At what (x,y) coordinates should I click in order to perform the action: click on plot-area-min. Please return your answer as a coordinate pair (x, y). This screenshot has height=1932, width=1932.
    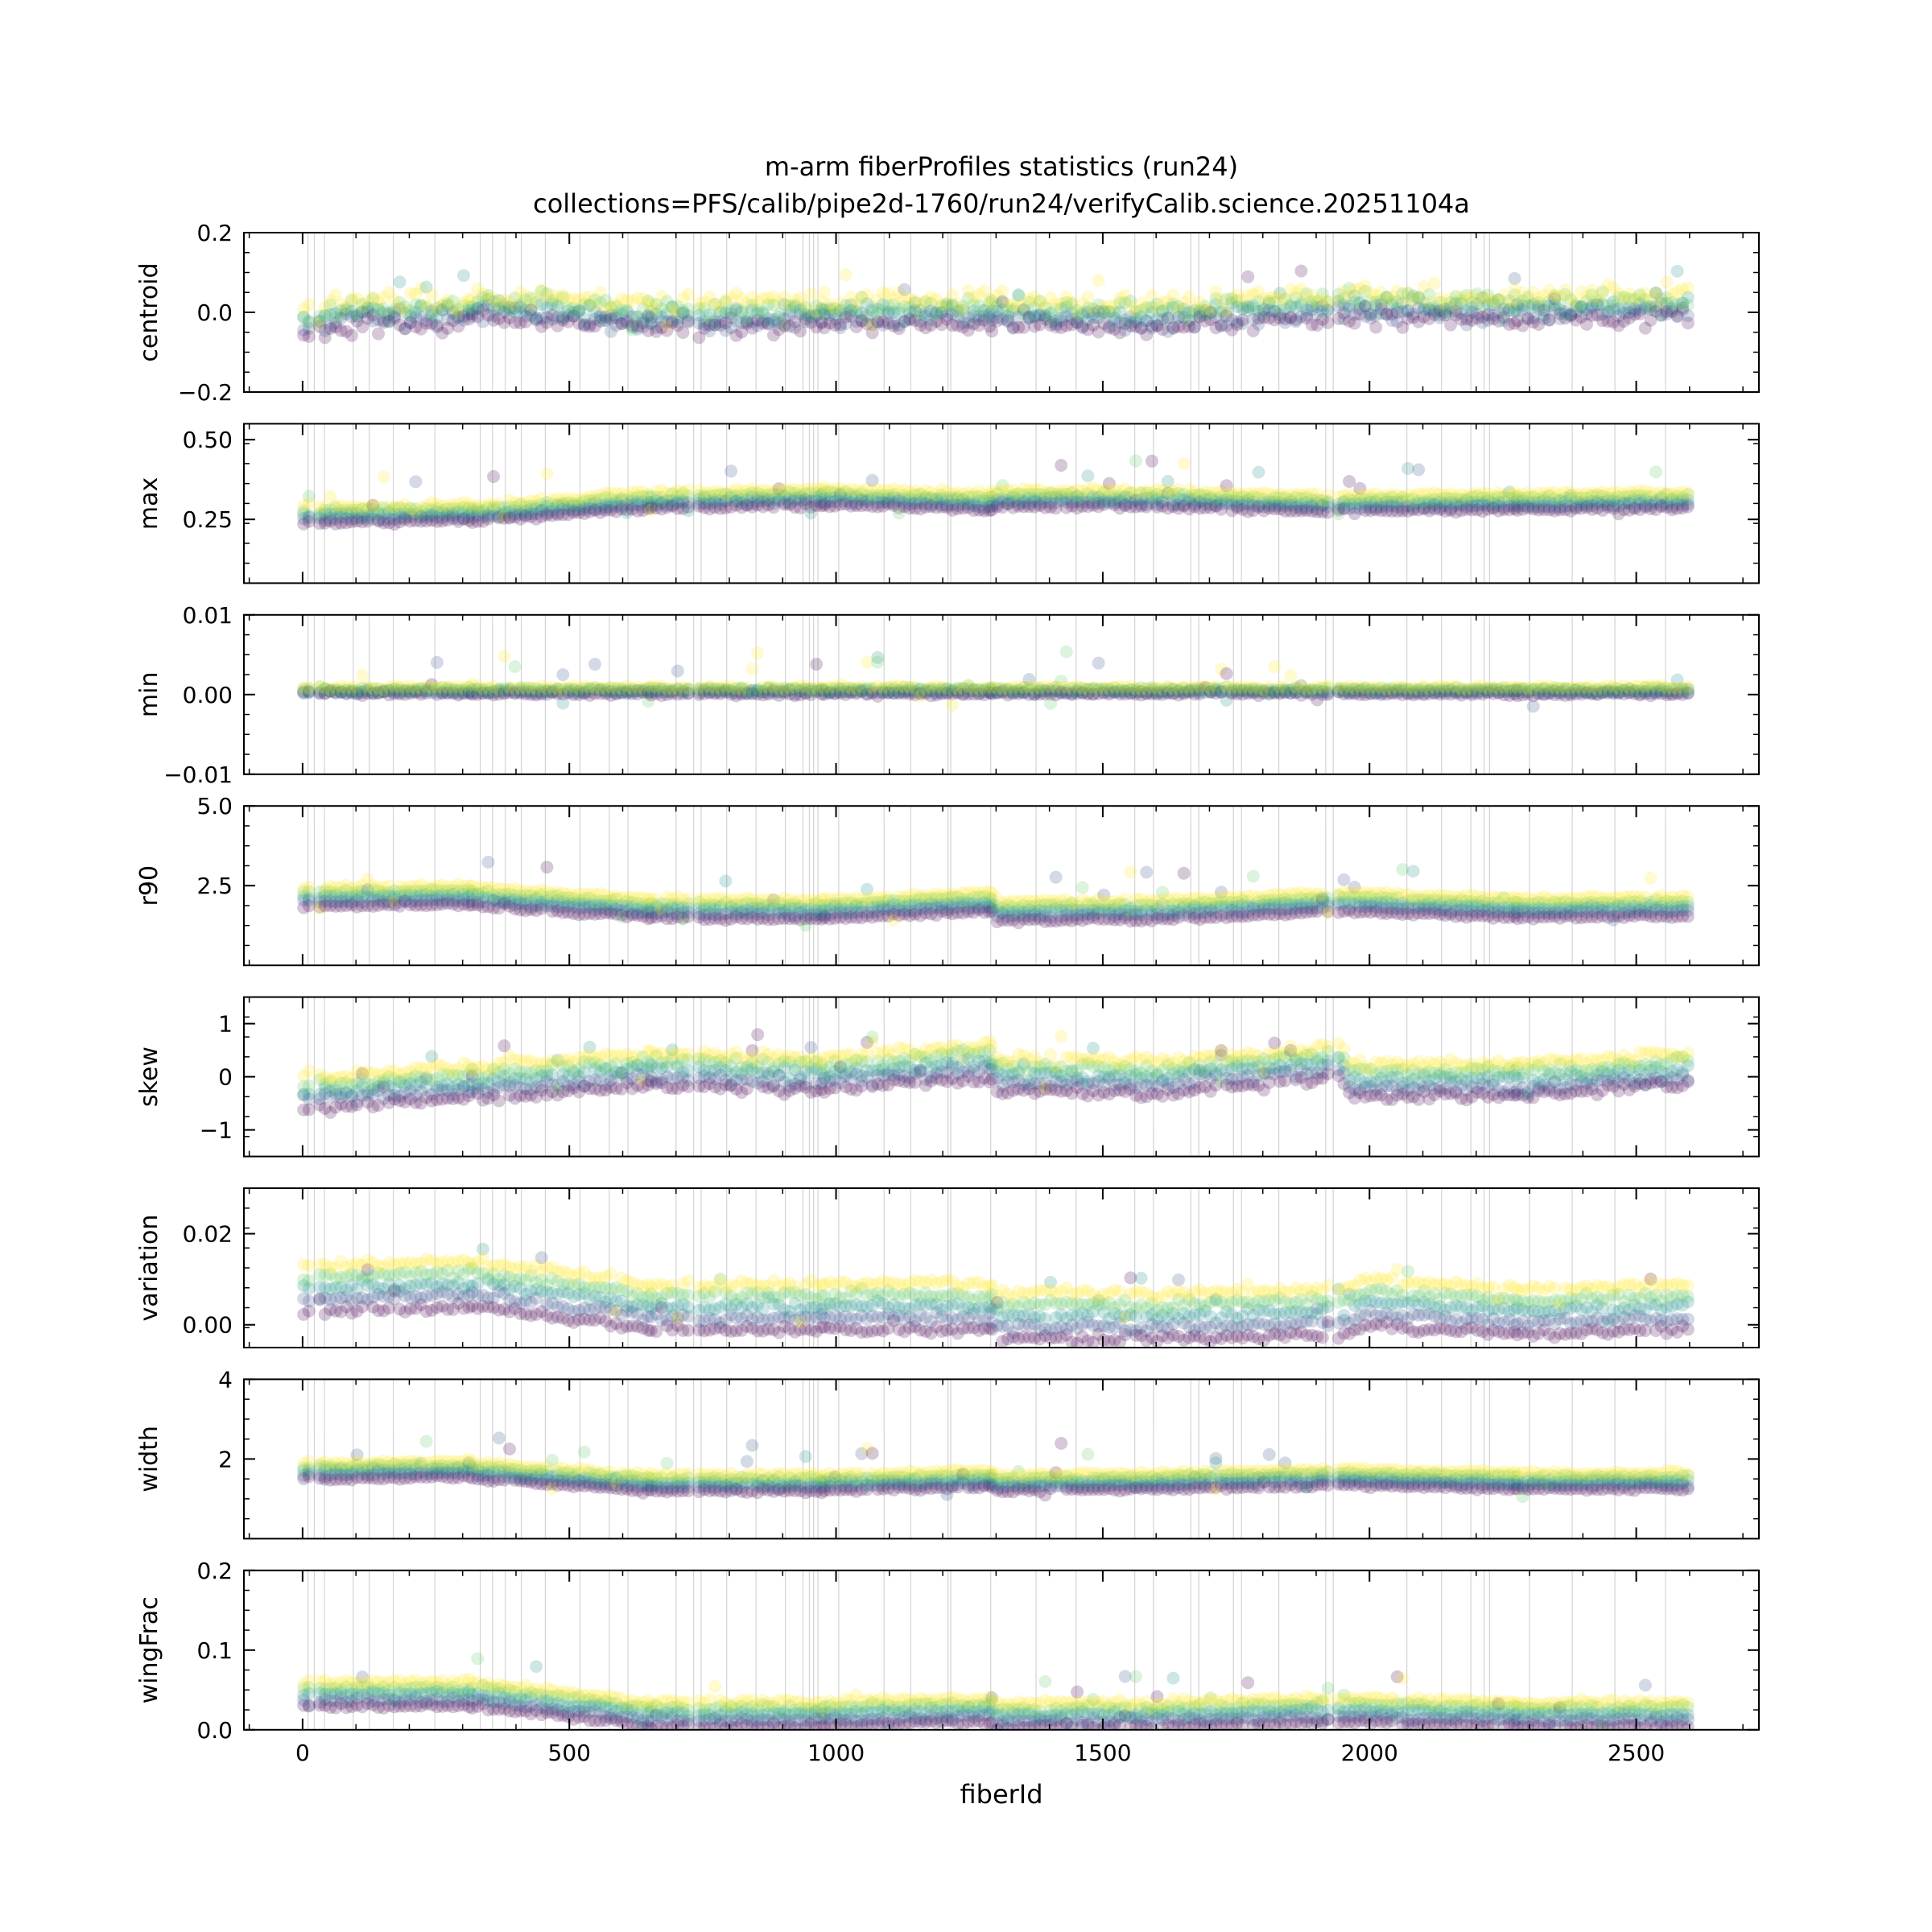
    Looking at the image, I should click on (996, 694).